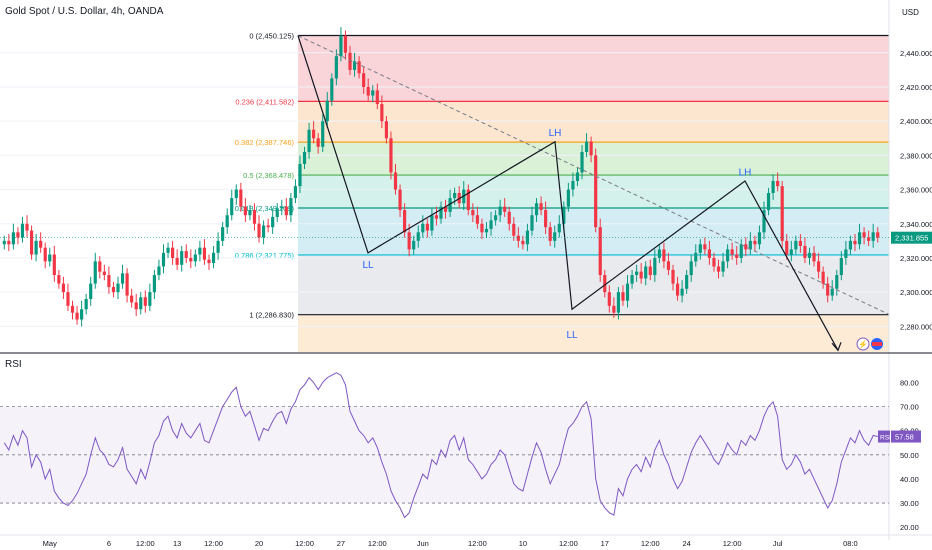 Image resolution: width=932 pixels, height=550 pixels. I want to click on price-tick-label: 2,280.000, so click(916, 326).